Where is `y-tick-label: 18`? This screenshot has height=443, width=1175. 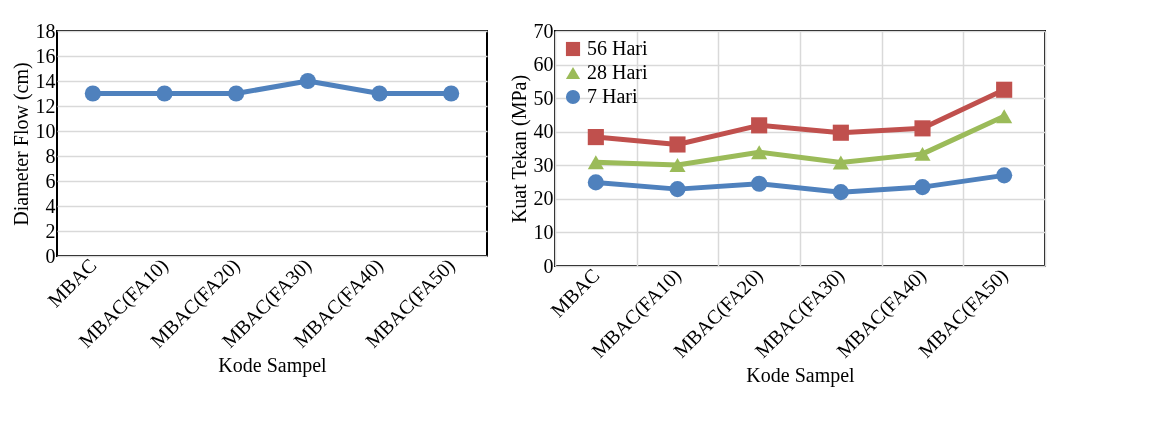
y-tick-label: 18 is located at coordinates (45, 30).